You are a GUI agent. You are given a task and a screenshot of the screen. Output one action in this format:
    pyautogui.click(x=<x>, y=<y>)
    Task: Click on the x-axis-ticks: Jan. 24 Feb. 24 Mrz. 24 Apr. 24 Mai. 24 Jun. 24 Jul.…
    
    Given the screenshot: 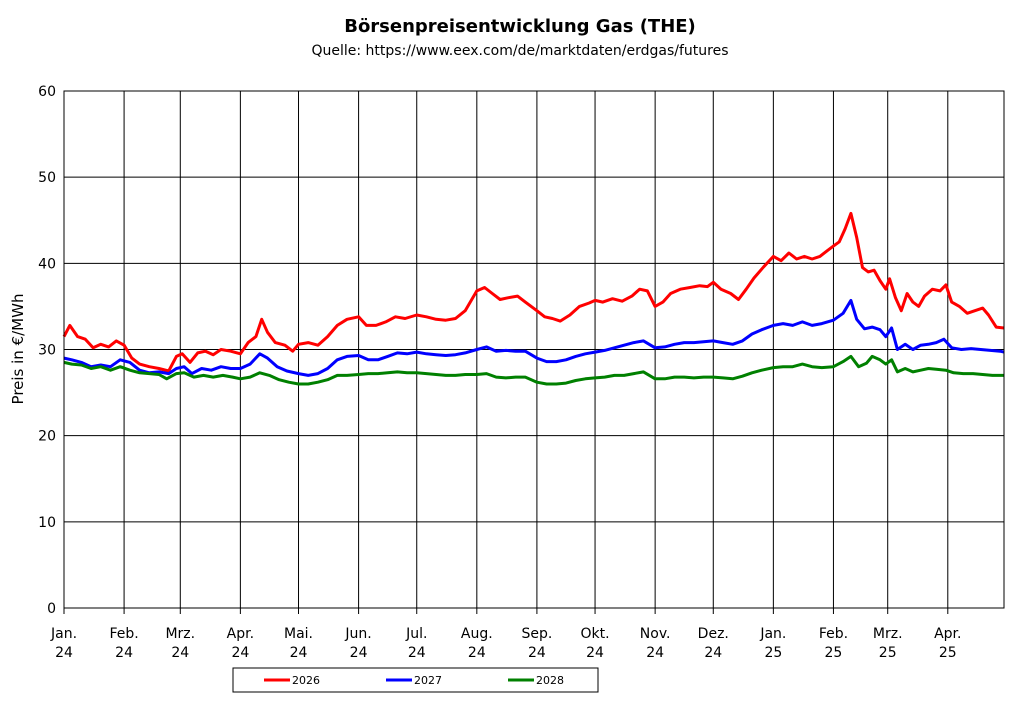 What is the action you would take?
    pyautogui.click(x=505, y=634)
    